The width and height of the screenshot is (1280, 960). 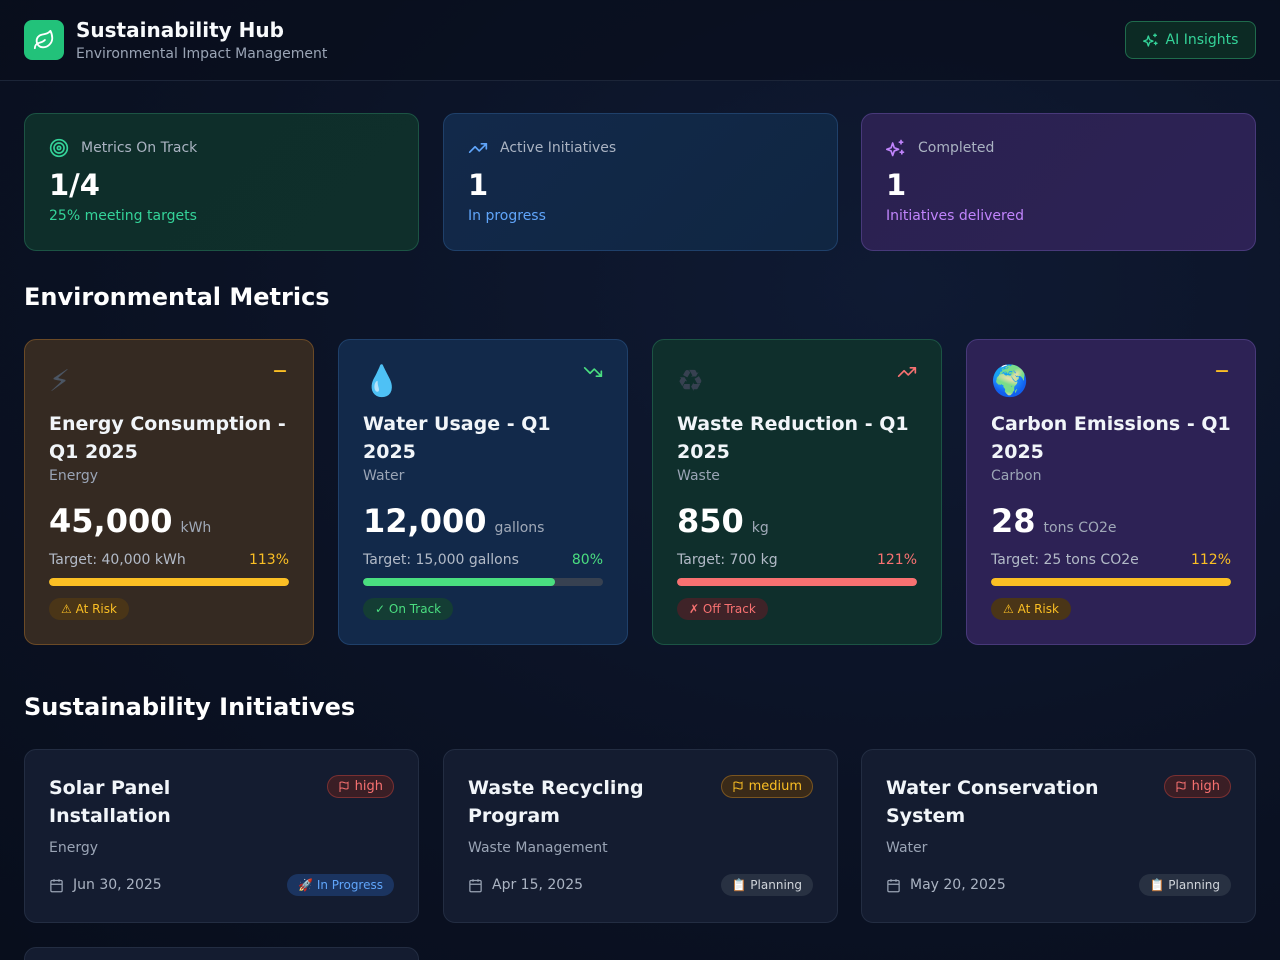 What do you see at coordinates (441, 560) in the screenshot?
I see `metric-target: Target: 15,000 gallons` at bounding box center [441, 560].